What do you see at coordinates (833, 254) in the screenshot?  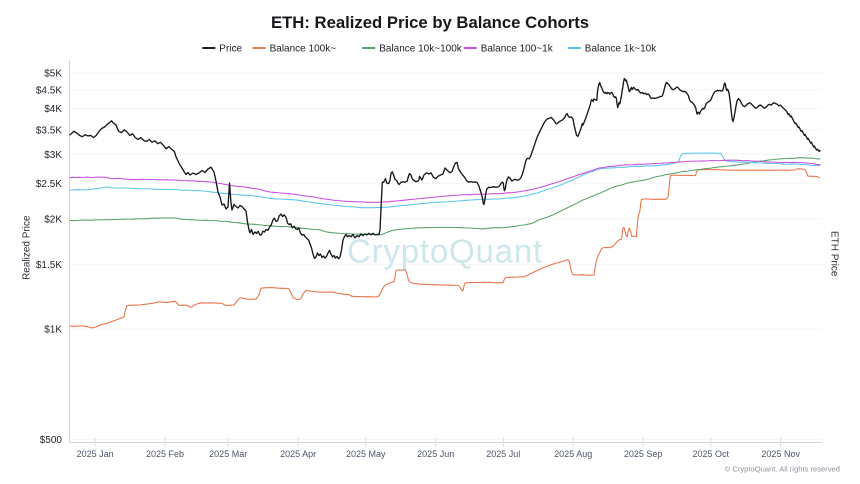 I see `svg-text: ETH Price` at bounding box center [833, 254].